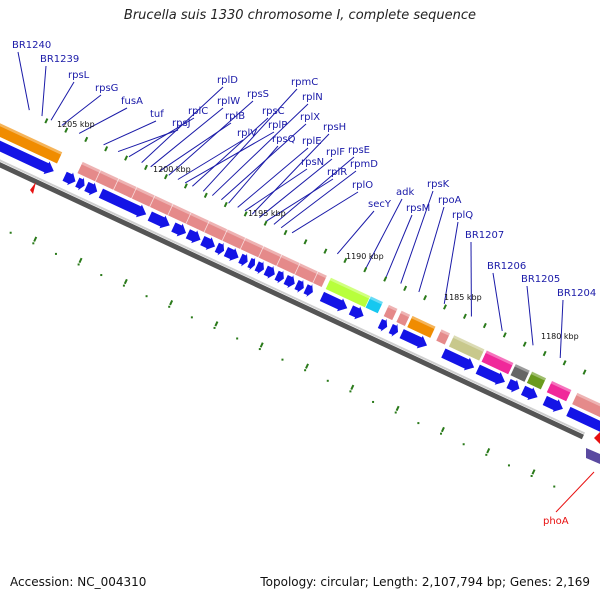  What do you see at coordinates (132, 101) in the screenshot?
I see `gene-label: fusA` at bounding box center [132, 101].